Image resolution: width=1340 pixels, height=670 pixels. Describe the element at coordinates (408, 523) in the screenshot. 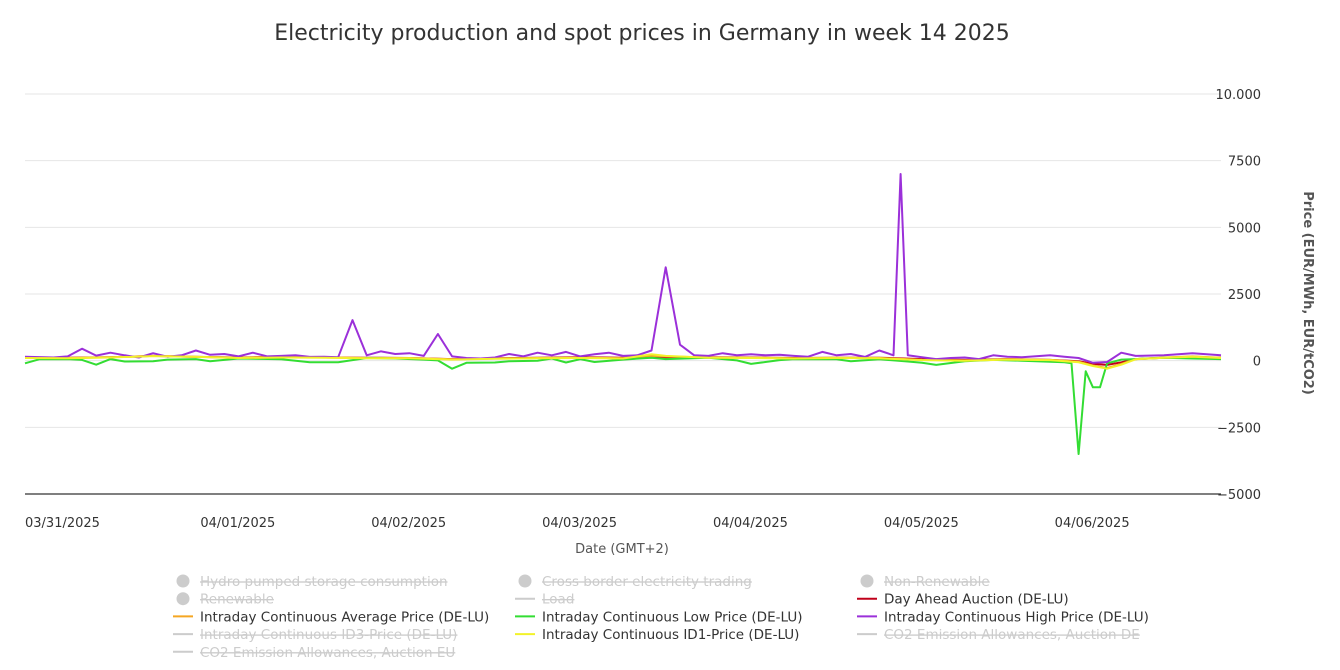

I see `x-tick-label: 04/02/2025` at that location.